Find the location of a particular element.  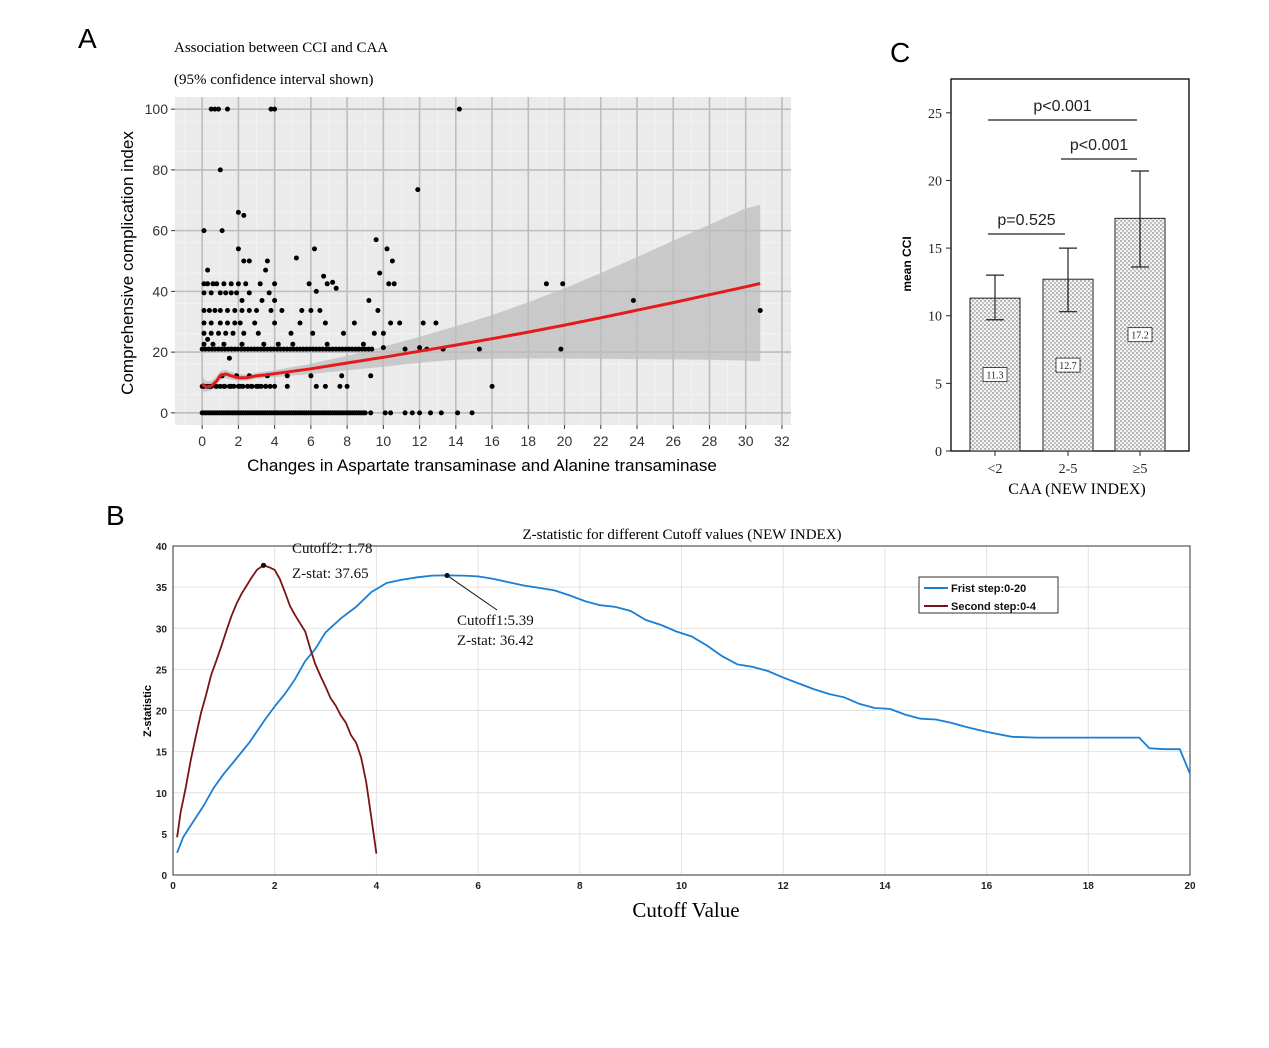

panel-a-x-tick-label: 18 is located at coordinates (529, 441).